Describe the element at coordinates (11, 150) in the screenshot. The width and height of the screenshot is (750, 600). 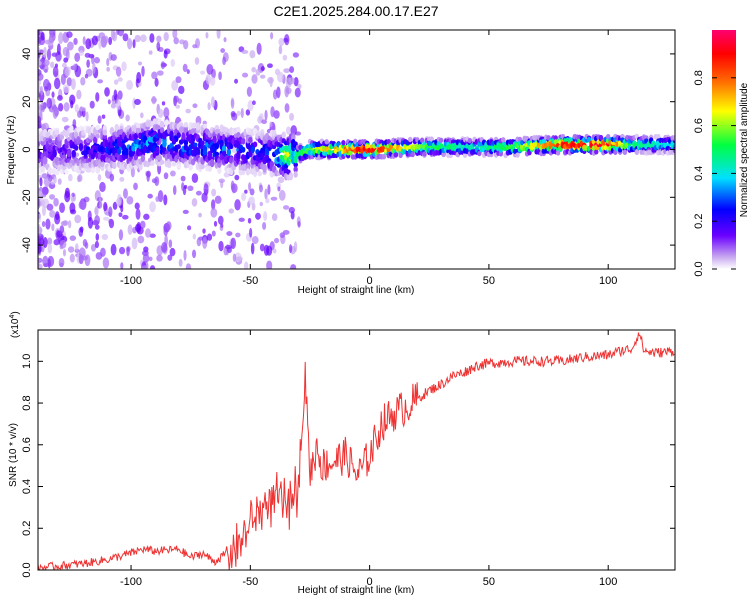
I see `spectrogram-y-label: Frequency (Hz)` at that location.